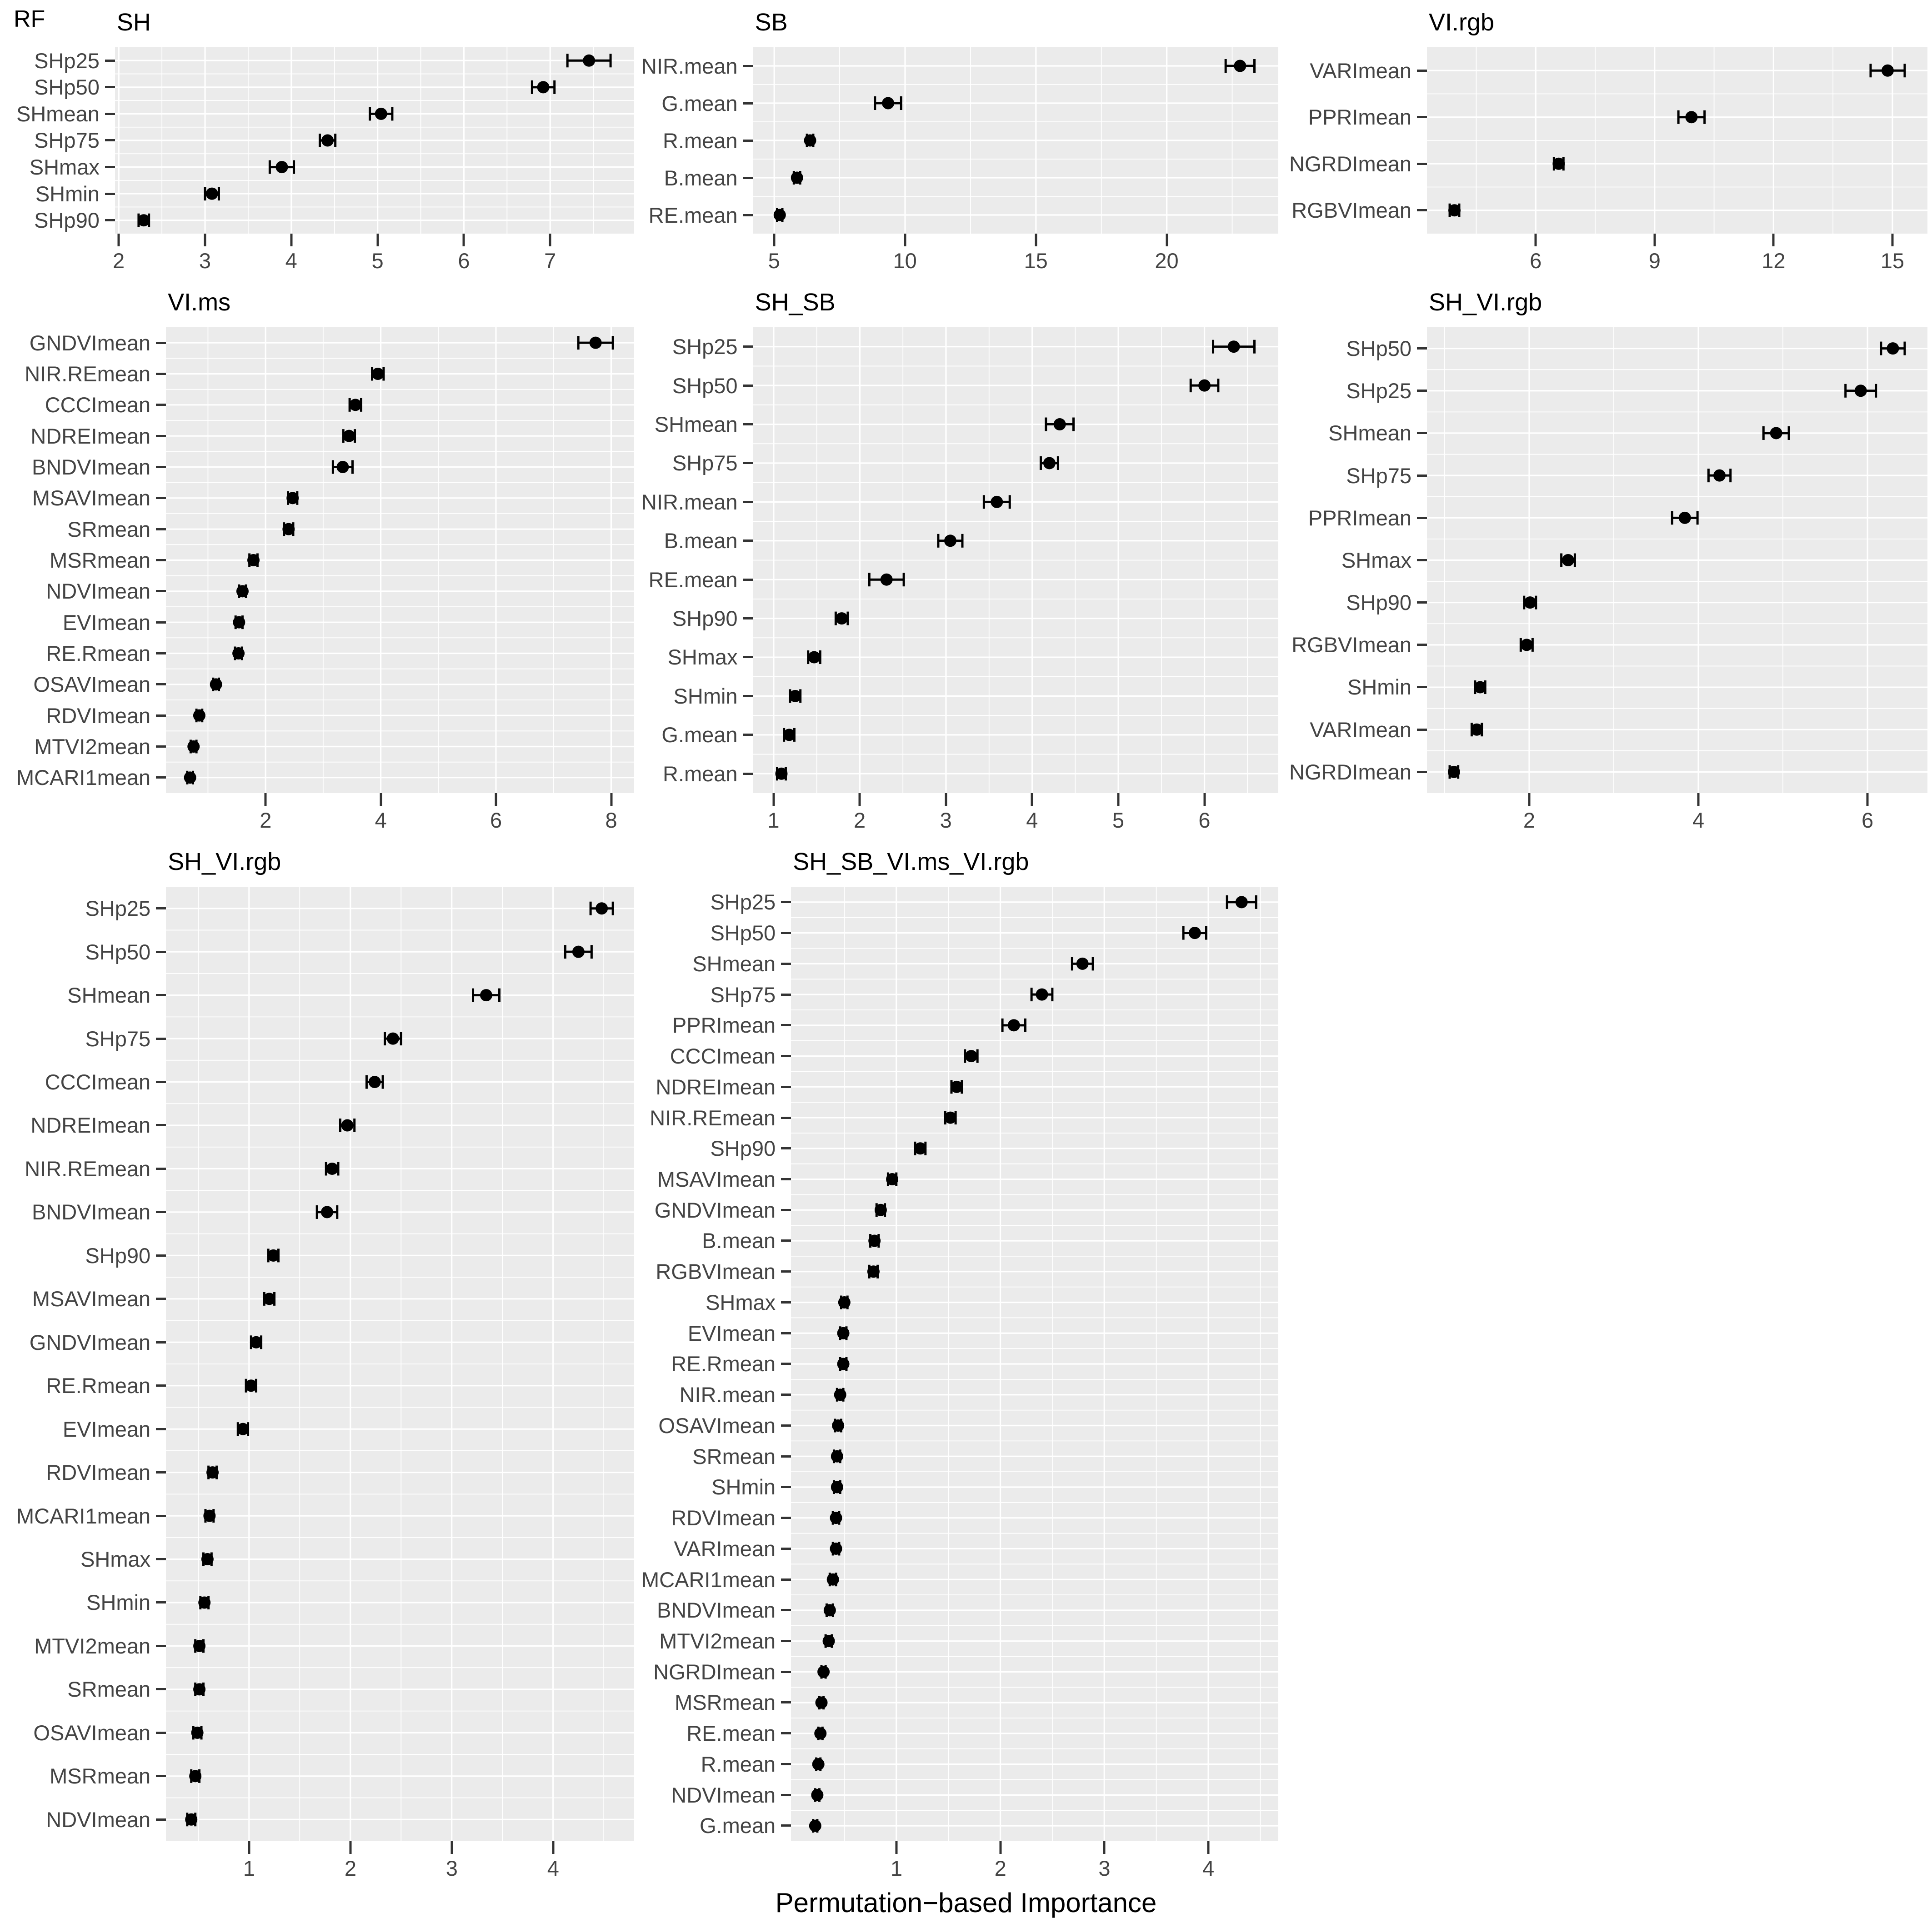 Image resolution: width=1932 pixels, height=1918 pixels. Describe the element at coordinates (98, 1082) in the screenshot. I see `y-axis-label-text: CCCImean` at that location.